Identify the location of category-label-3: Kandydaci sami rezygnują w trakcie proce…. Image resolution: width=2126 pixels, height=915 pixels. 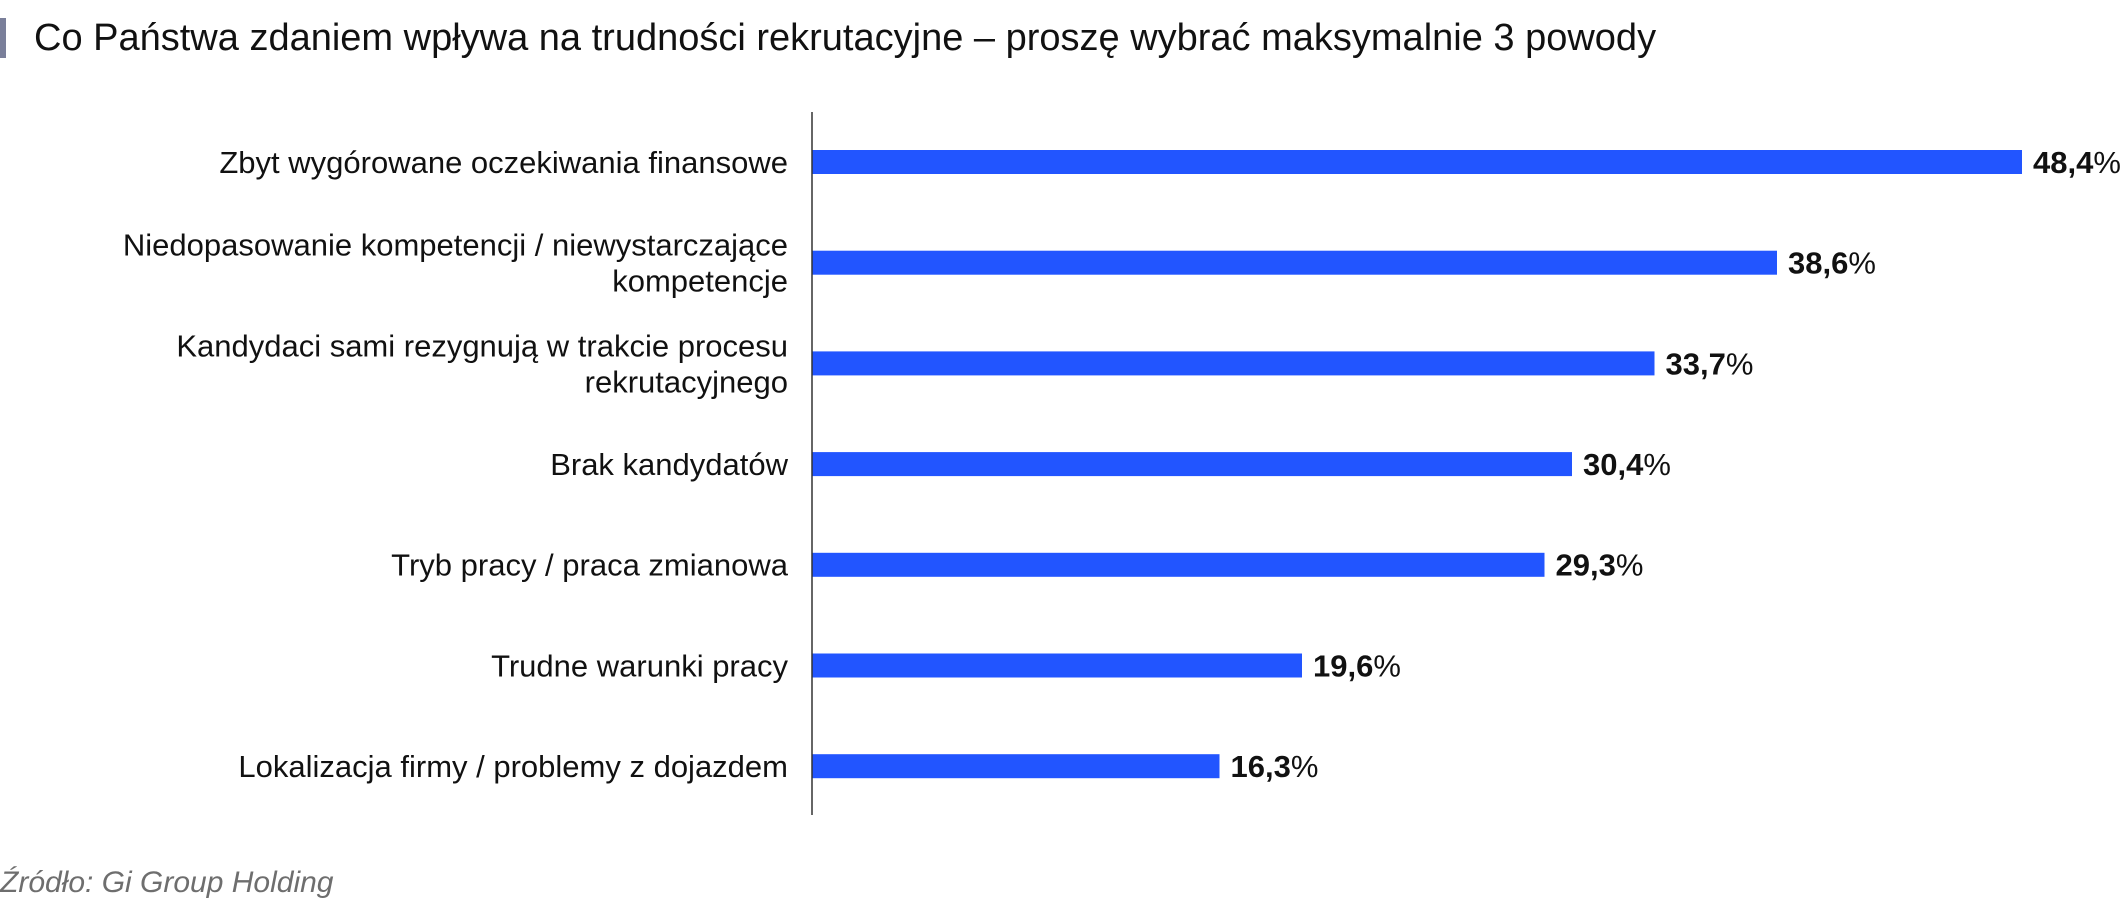
(482, 363).